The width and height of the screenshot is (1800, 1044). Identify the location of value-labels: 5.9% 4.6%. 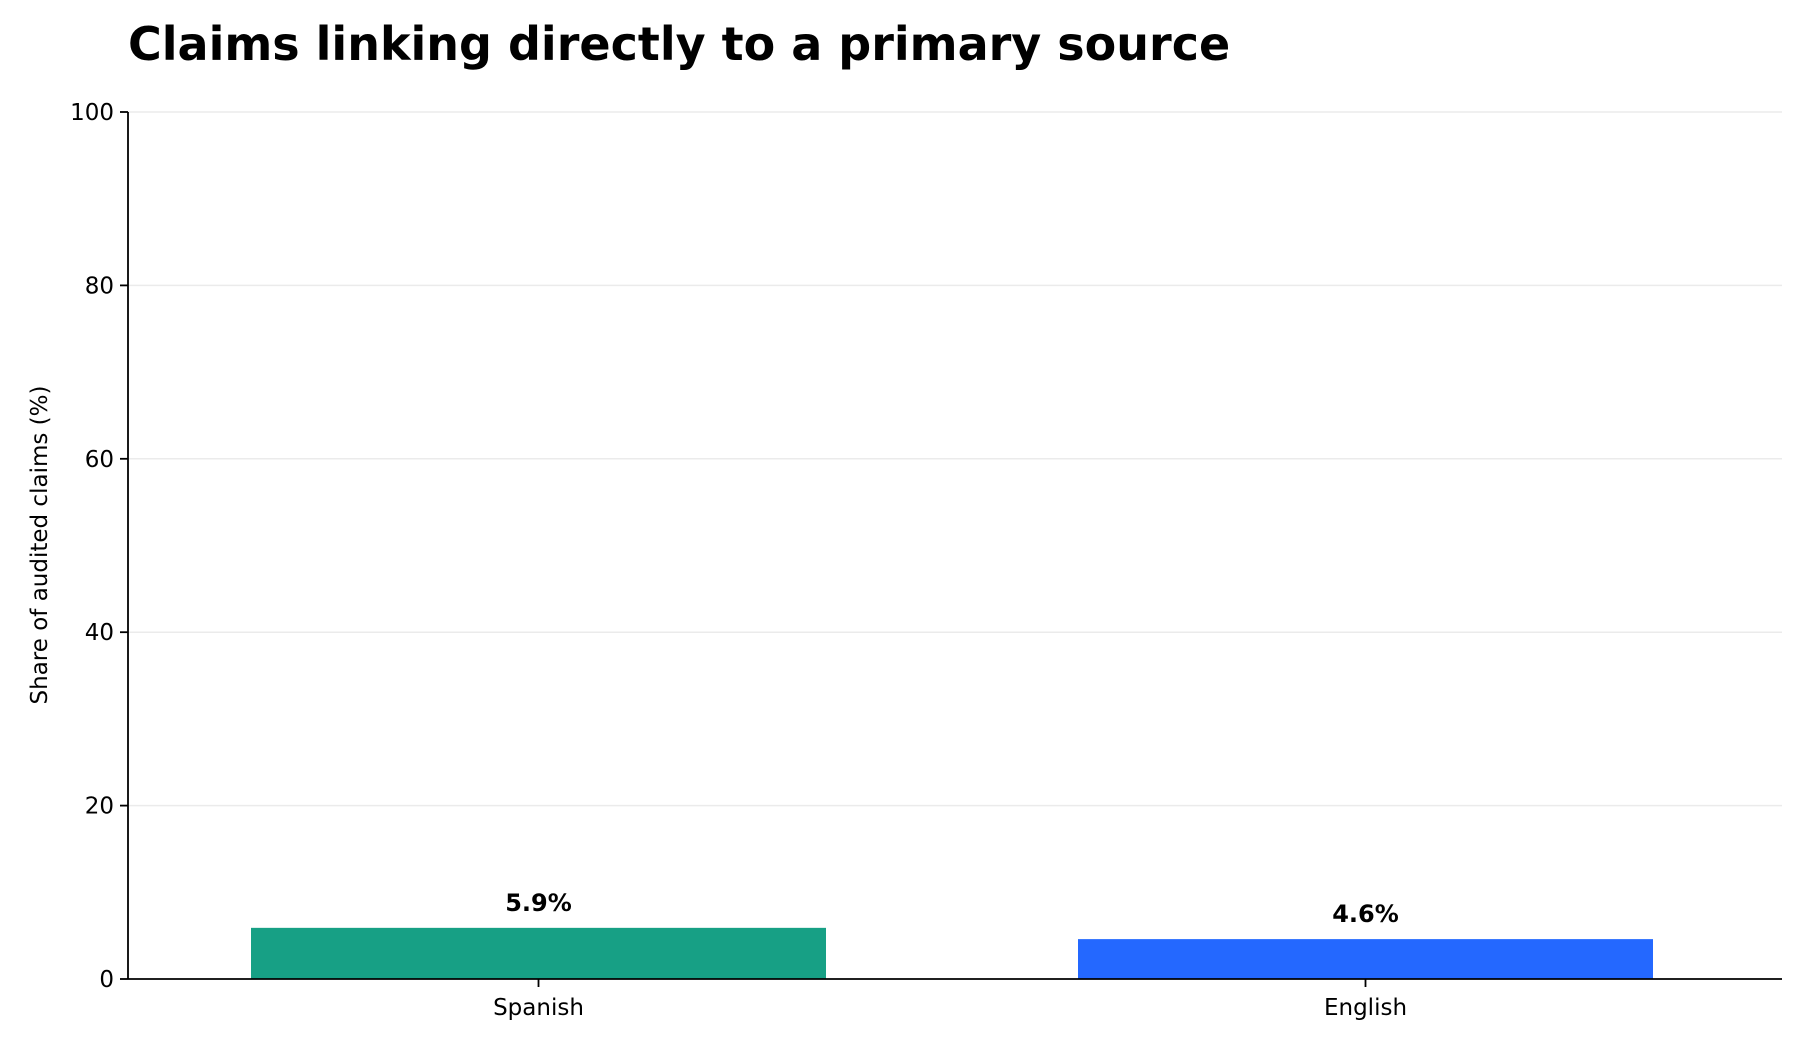
(952, 908).